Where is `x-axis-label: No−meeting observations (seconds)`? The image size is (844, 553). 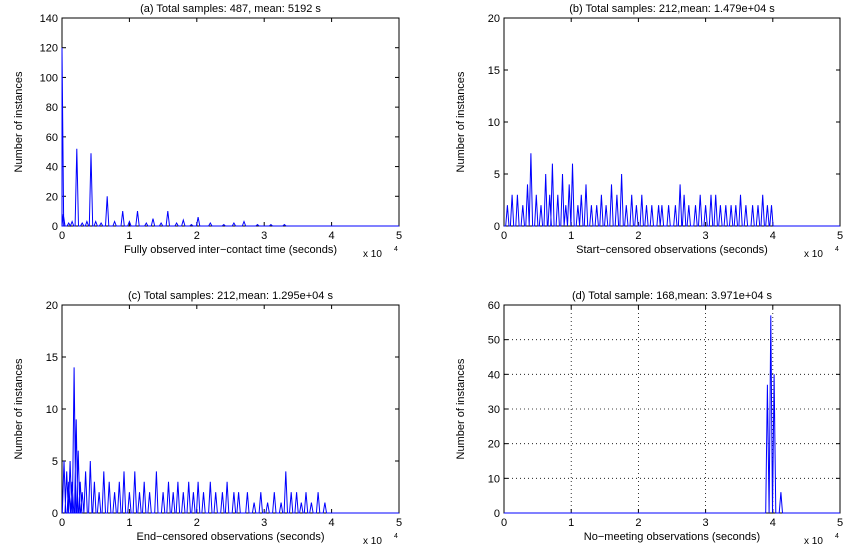 x-axis-label: No−meeting observations (seconds) is located at coordinates (672, 537).